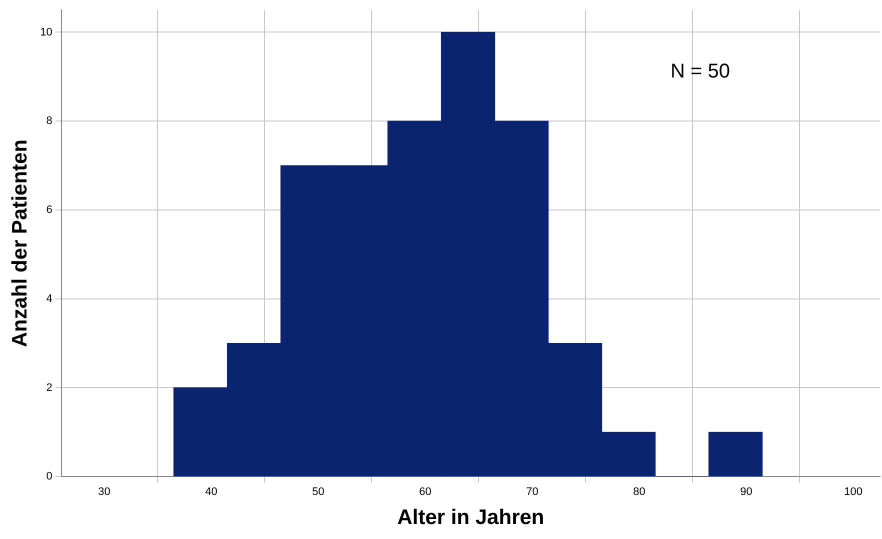 This screenshot has width=882, height=539. I want to click on x-tick-label: 80, so click(639, 492).